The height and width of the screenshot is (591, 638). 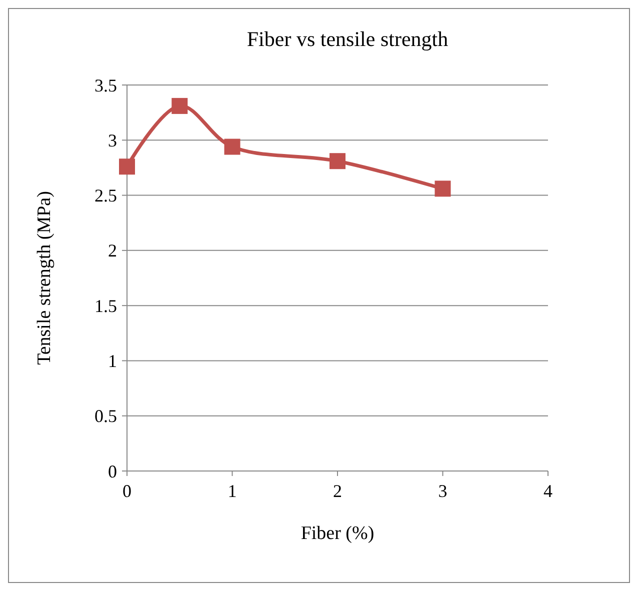 What do you see at coordinates (548, 491) in the screenshot?
I see `x-tick-label: 4` at bounding box center [548, 491].